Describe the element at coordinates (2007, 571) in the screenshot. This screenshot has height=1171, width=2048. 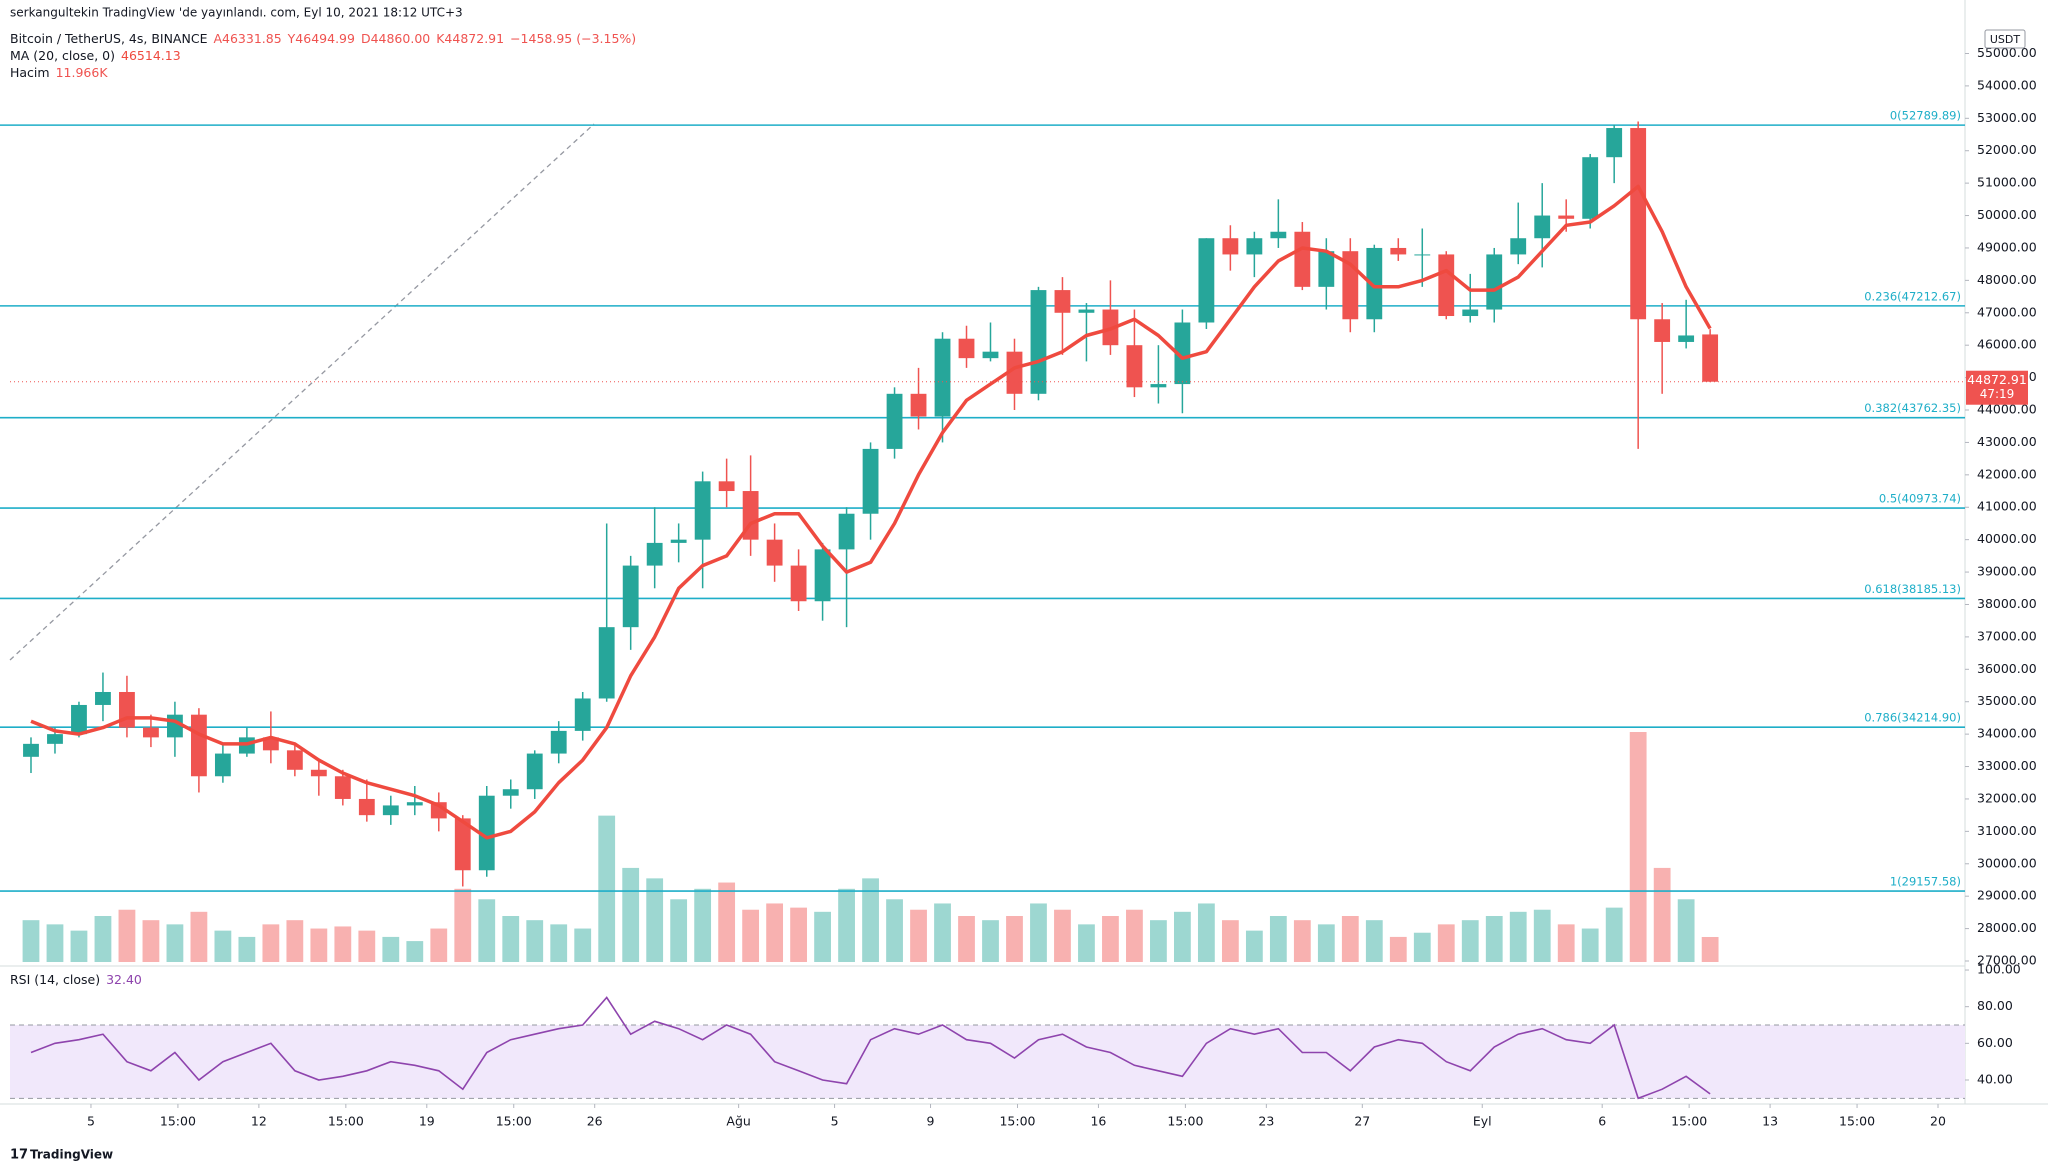
I see `y-tick-label: 39000.00` at that location.